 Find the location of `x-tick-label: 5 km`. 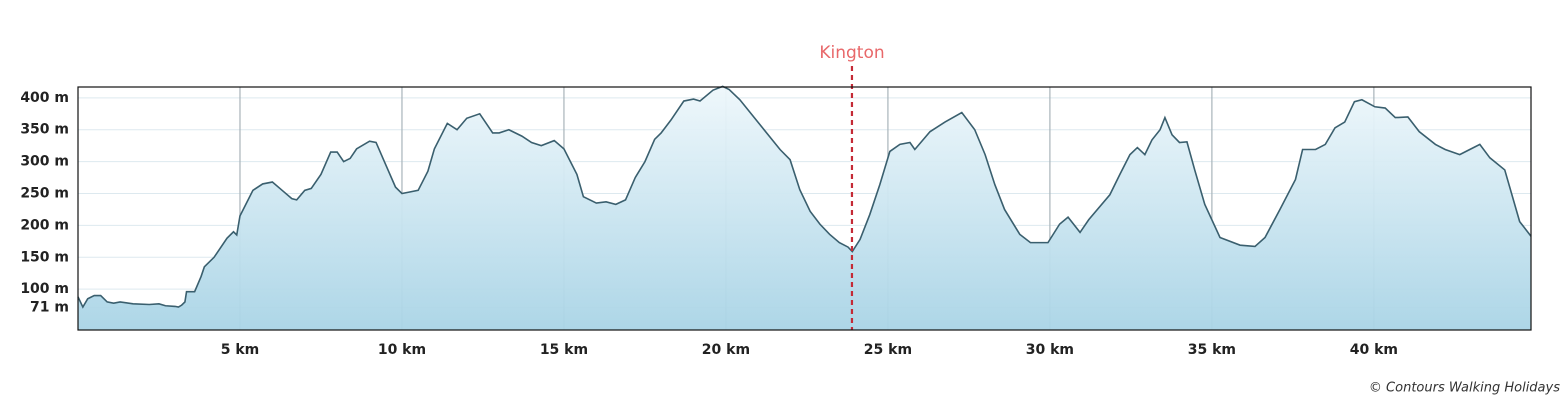

x-tick-label: 5 km is located at coordinates (240, 350).